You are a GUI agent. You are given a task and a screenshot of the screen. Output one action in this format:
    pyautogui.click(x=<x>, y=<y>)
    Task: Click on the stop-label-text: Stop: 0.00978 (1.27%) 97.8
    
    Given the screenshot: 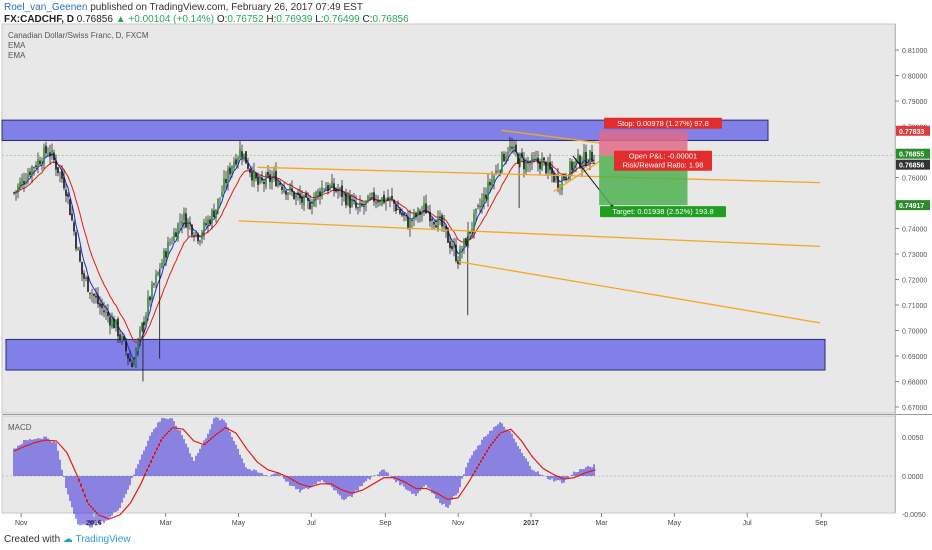 What is the action you would take?
    pyautogui.click(x=663, y=123)
    